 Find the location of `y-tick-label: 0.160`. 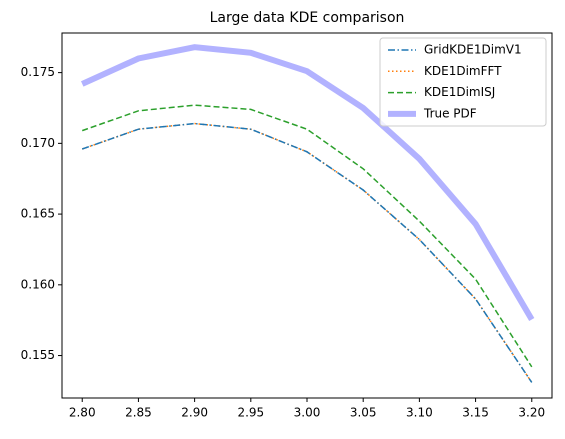

y-tick-label: 0.160 is located at coordinates (38, 284).